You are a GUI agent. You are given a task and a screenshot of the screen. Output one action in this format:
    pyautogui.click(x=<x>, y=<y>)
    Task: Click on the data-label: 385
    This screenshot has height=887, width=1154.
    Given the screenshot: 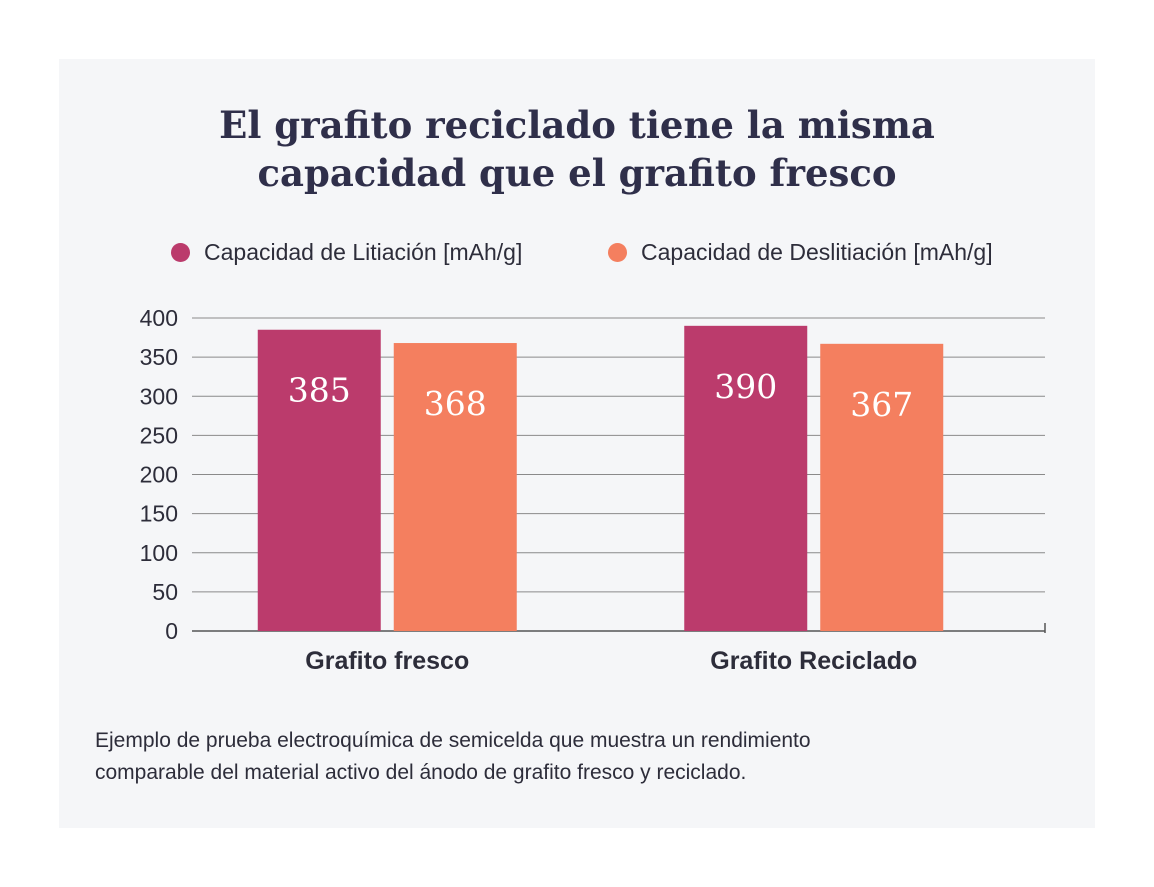 What is the action you would take?
    pyautogui.click(x=319, y=390)
    